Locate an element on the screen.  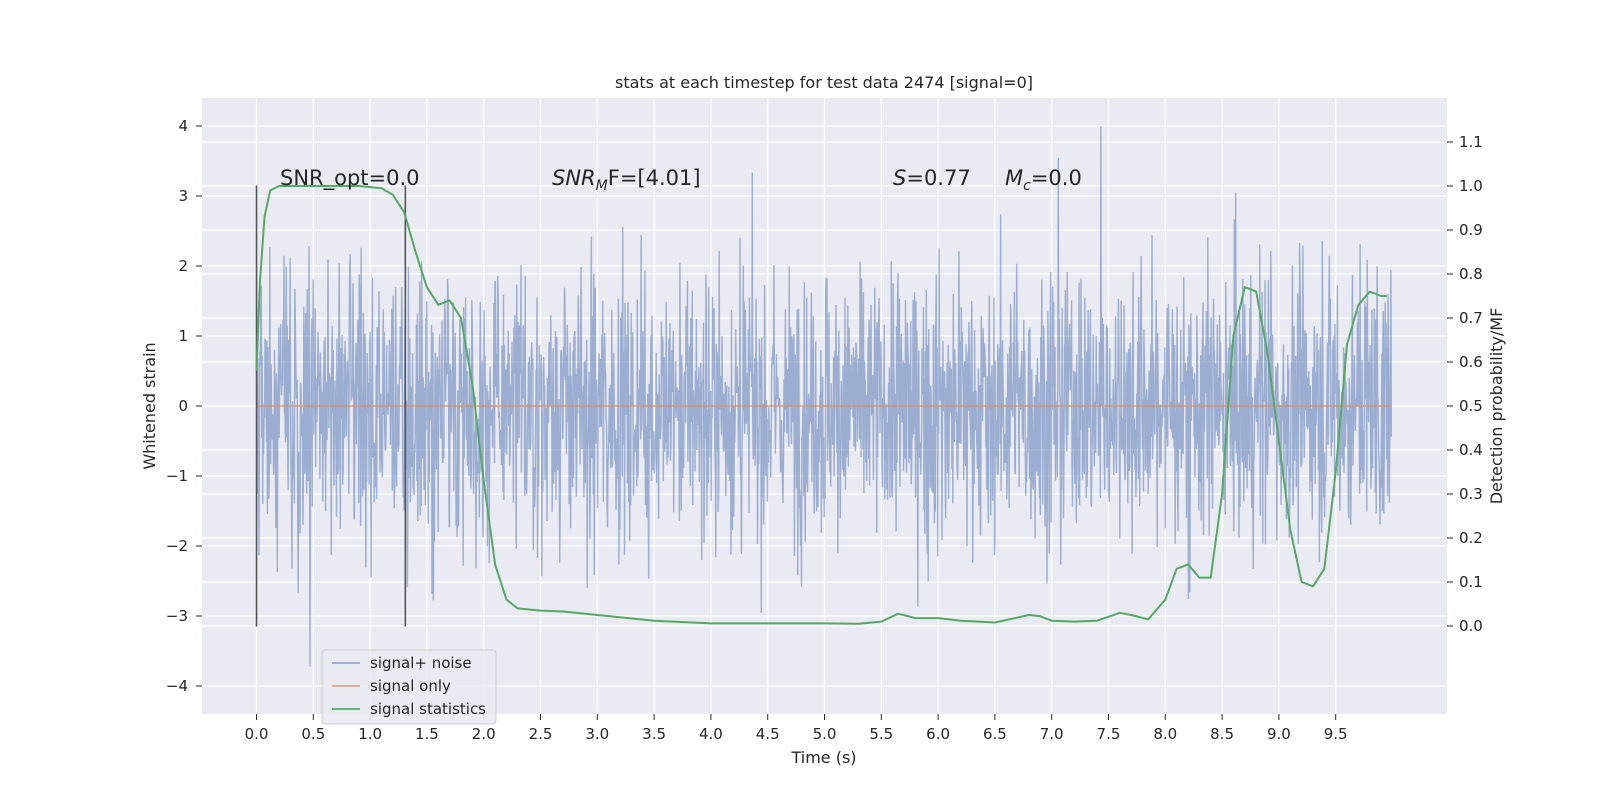
y-right-tick-label: 0.7 is located at coordinates (1471, 318).